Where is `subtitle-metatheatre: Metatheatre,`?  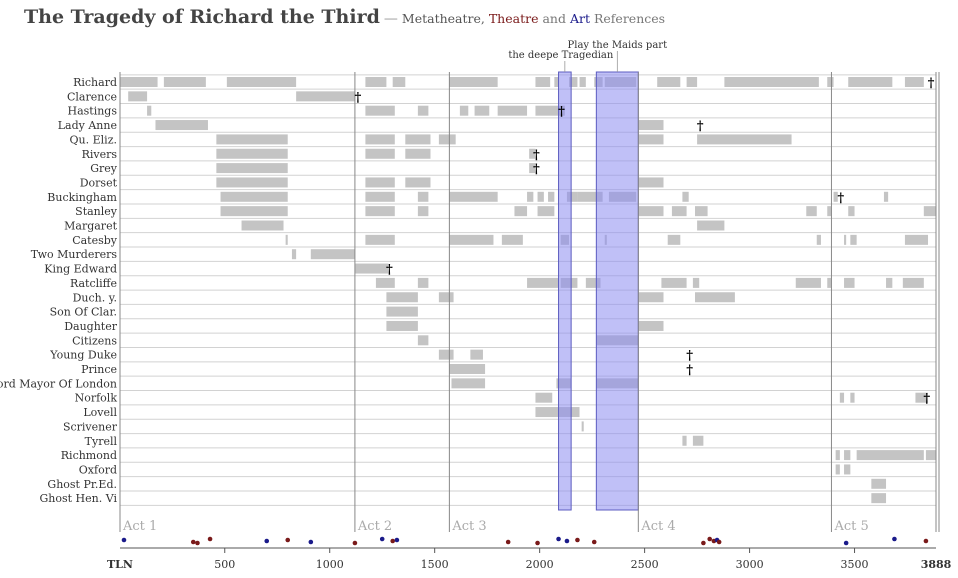 subtitle-metatheatre: Metatheatre, is located at coordinates (443, 18).